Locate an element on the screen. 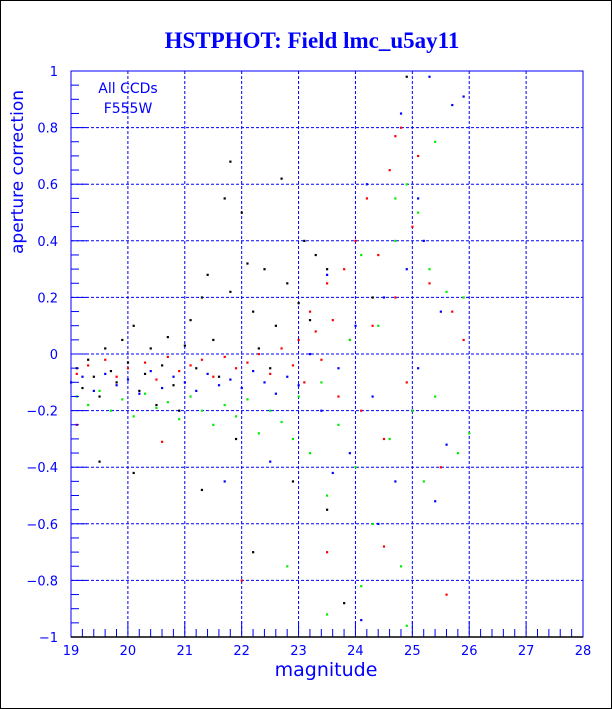 The image size is (612, 709). y-tick-label: 0 is located at coordinates (54, 355).